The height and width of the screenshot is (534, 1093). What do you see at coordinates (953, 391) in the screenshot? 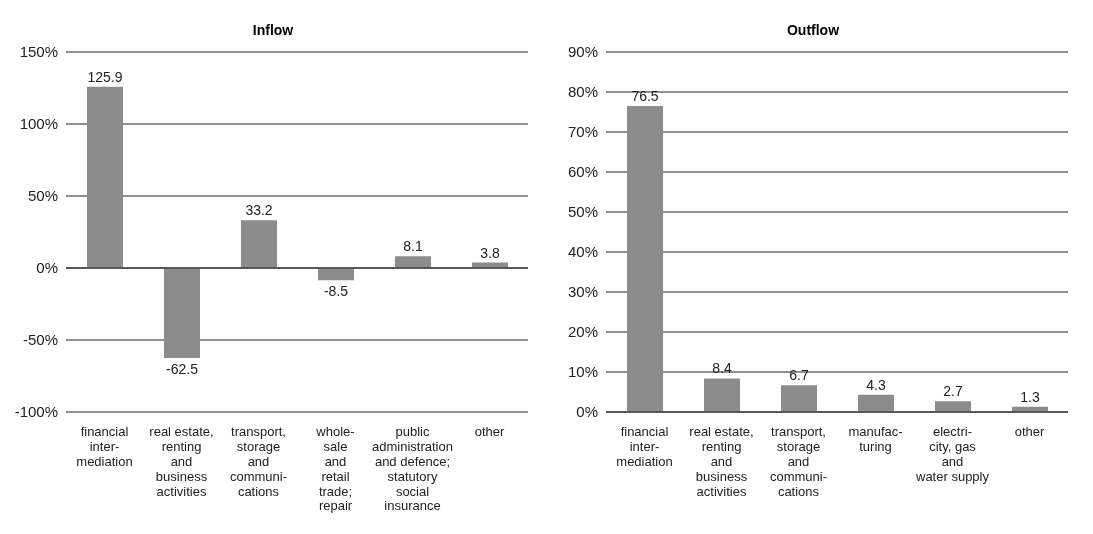
I see `data-label: 2.7` at bounding box center [953, 391].